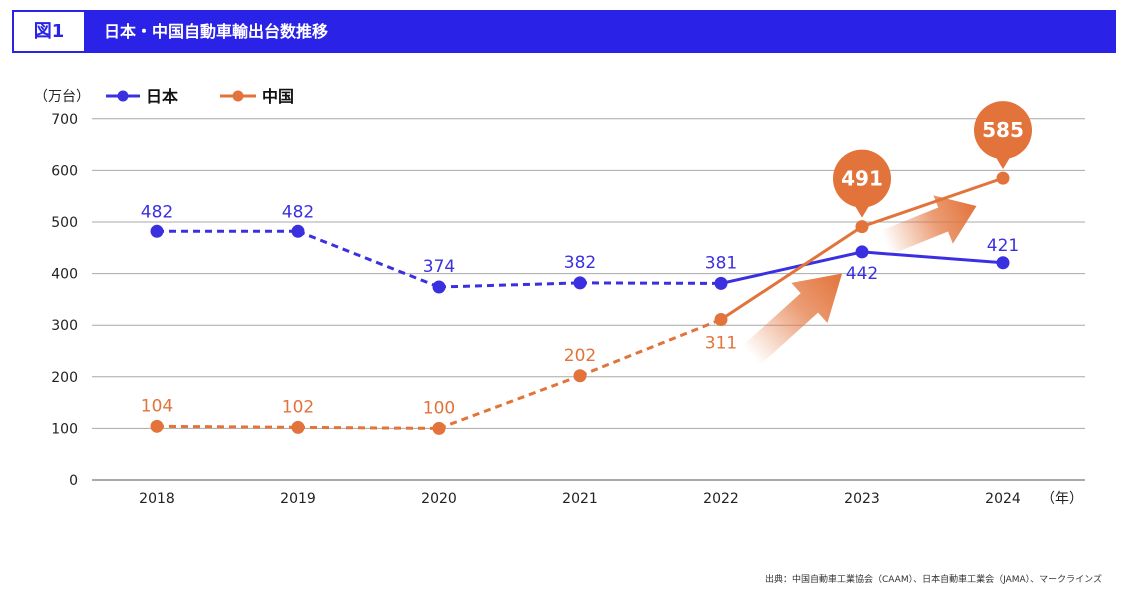  I want to click on y-unit-label: （万台）, so click(62, 97).